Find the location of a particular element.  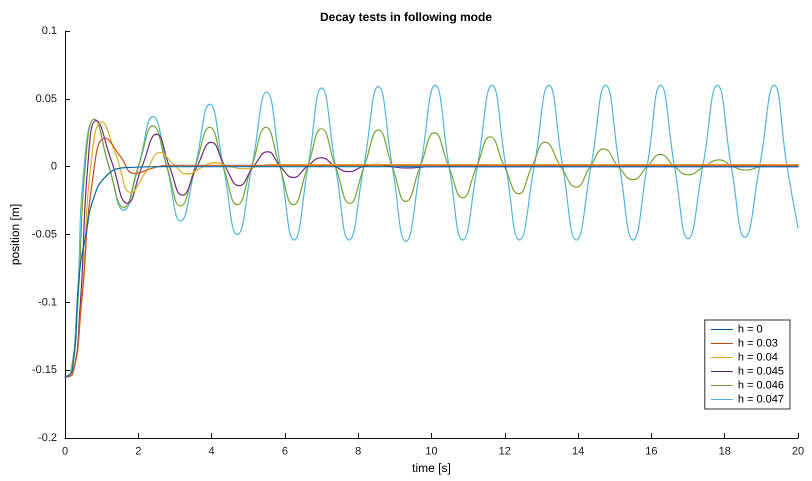

legend-label: h = 0.045 is located at coordinates (761, 372).